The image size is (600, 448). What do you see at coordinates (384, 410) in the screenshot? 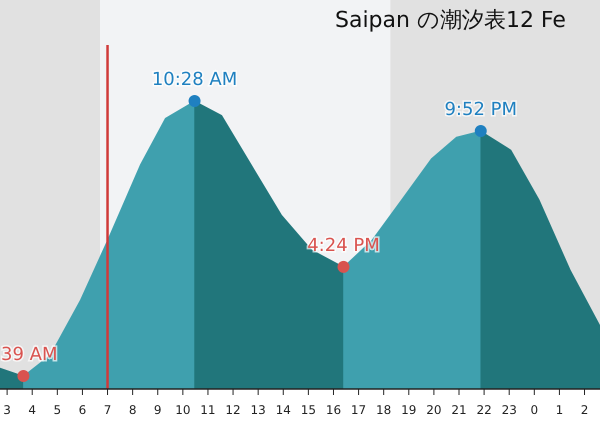
I see `x-tick-label: 18` at bounding box center [384, 410].